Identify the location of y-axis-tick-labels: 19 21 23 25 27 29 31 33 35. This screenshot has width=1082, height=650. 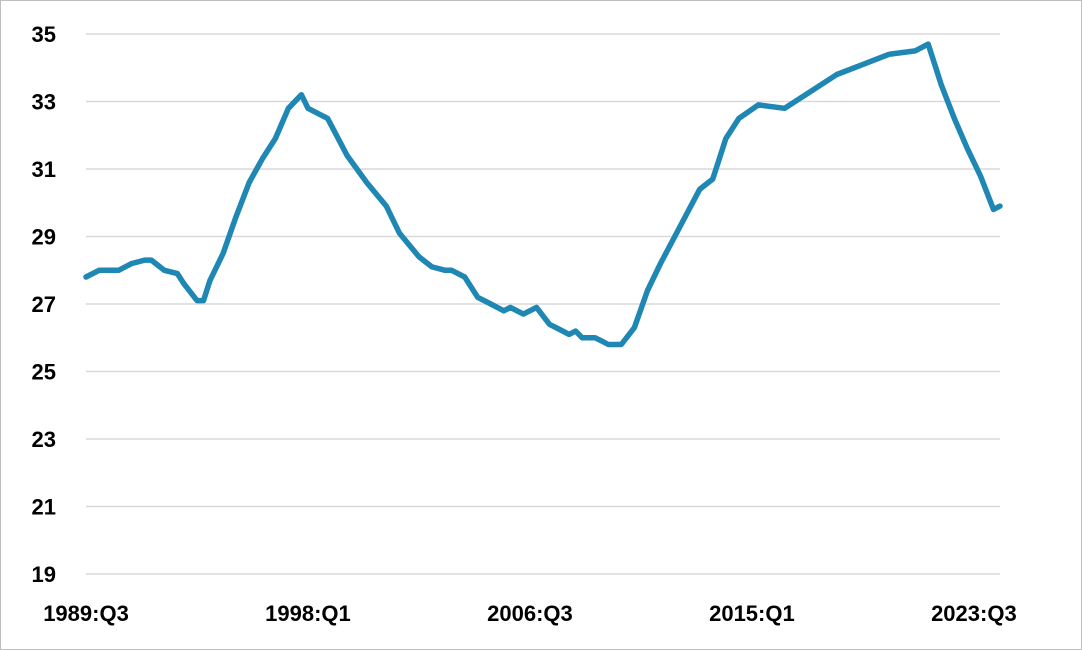
(44, 304).